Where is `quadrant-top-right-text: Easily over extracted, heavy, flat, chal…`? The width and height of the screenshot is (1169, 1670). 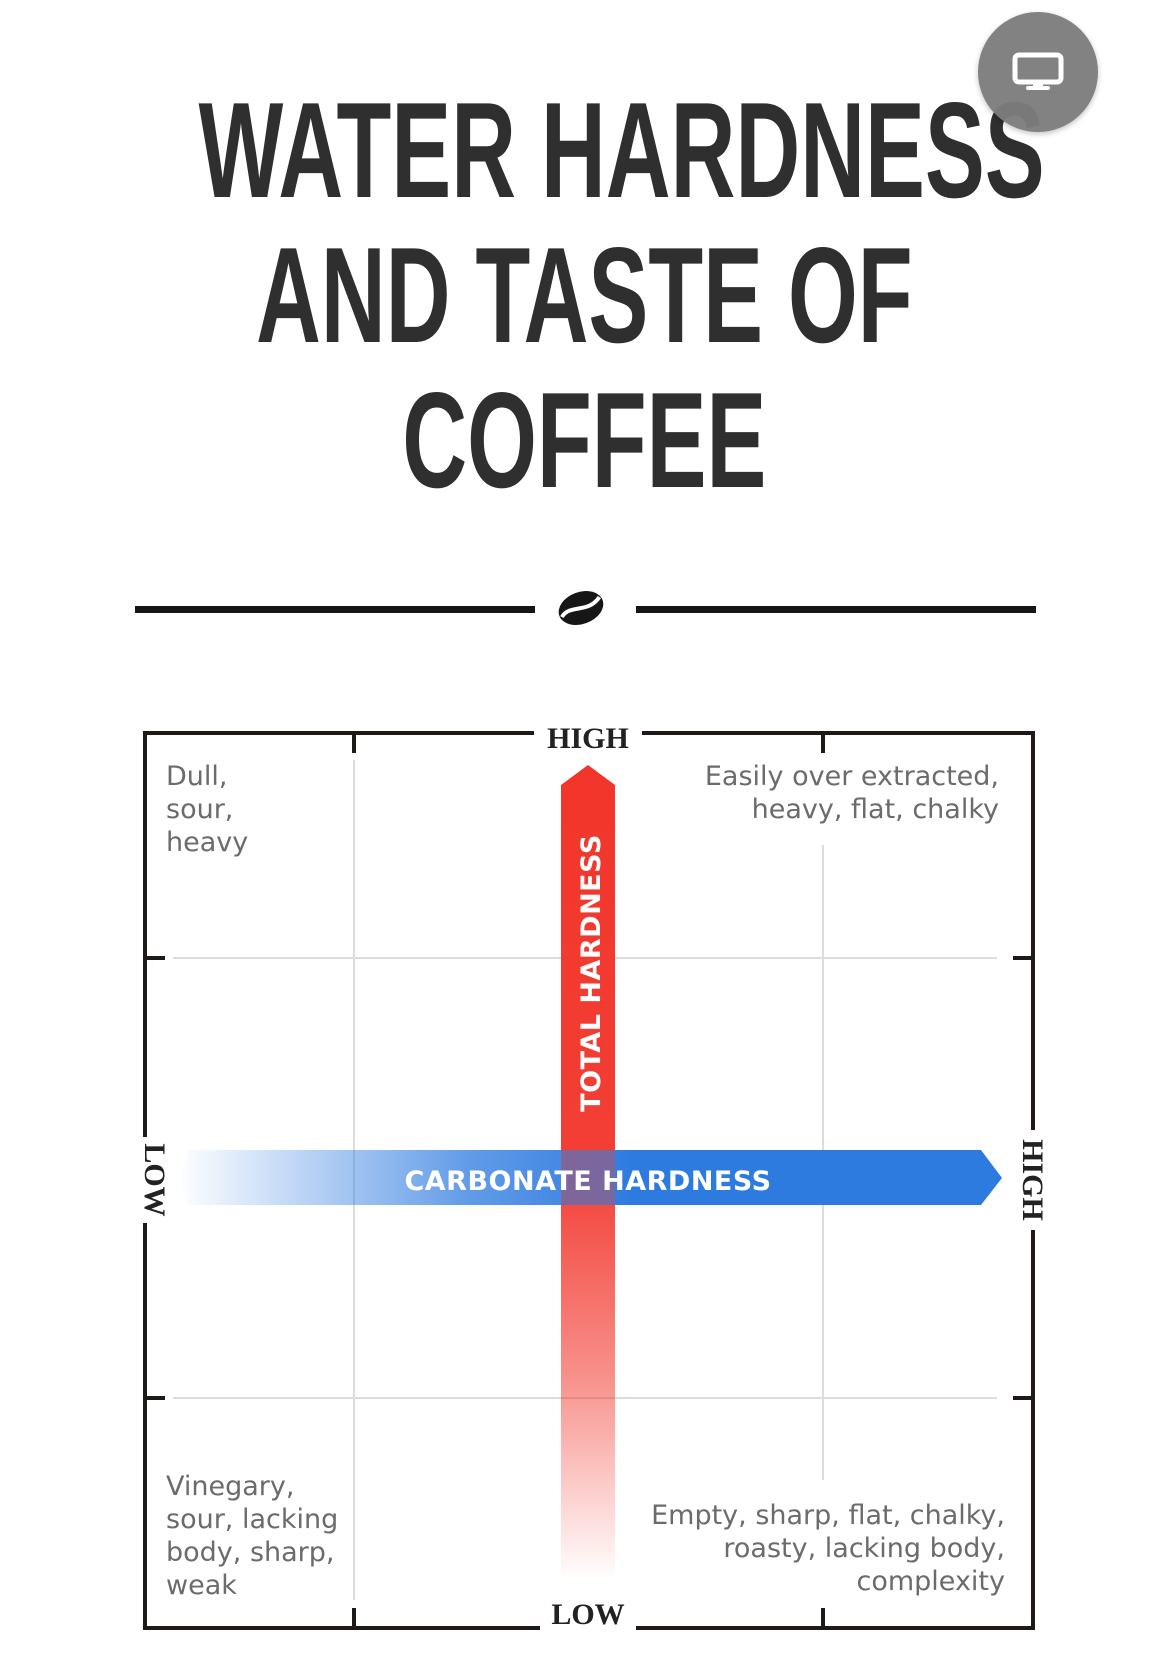 quadrant-top-right-text: Easily over extracted, heavy, flat, chal… is located at coordinates (851, 793).